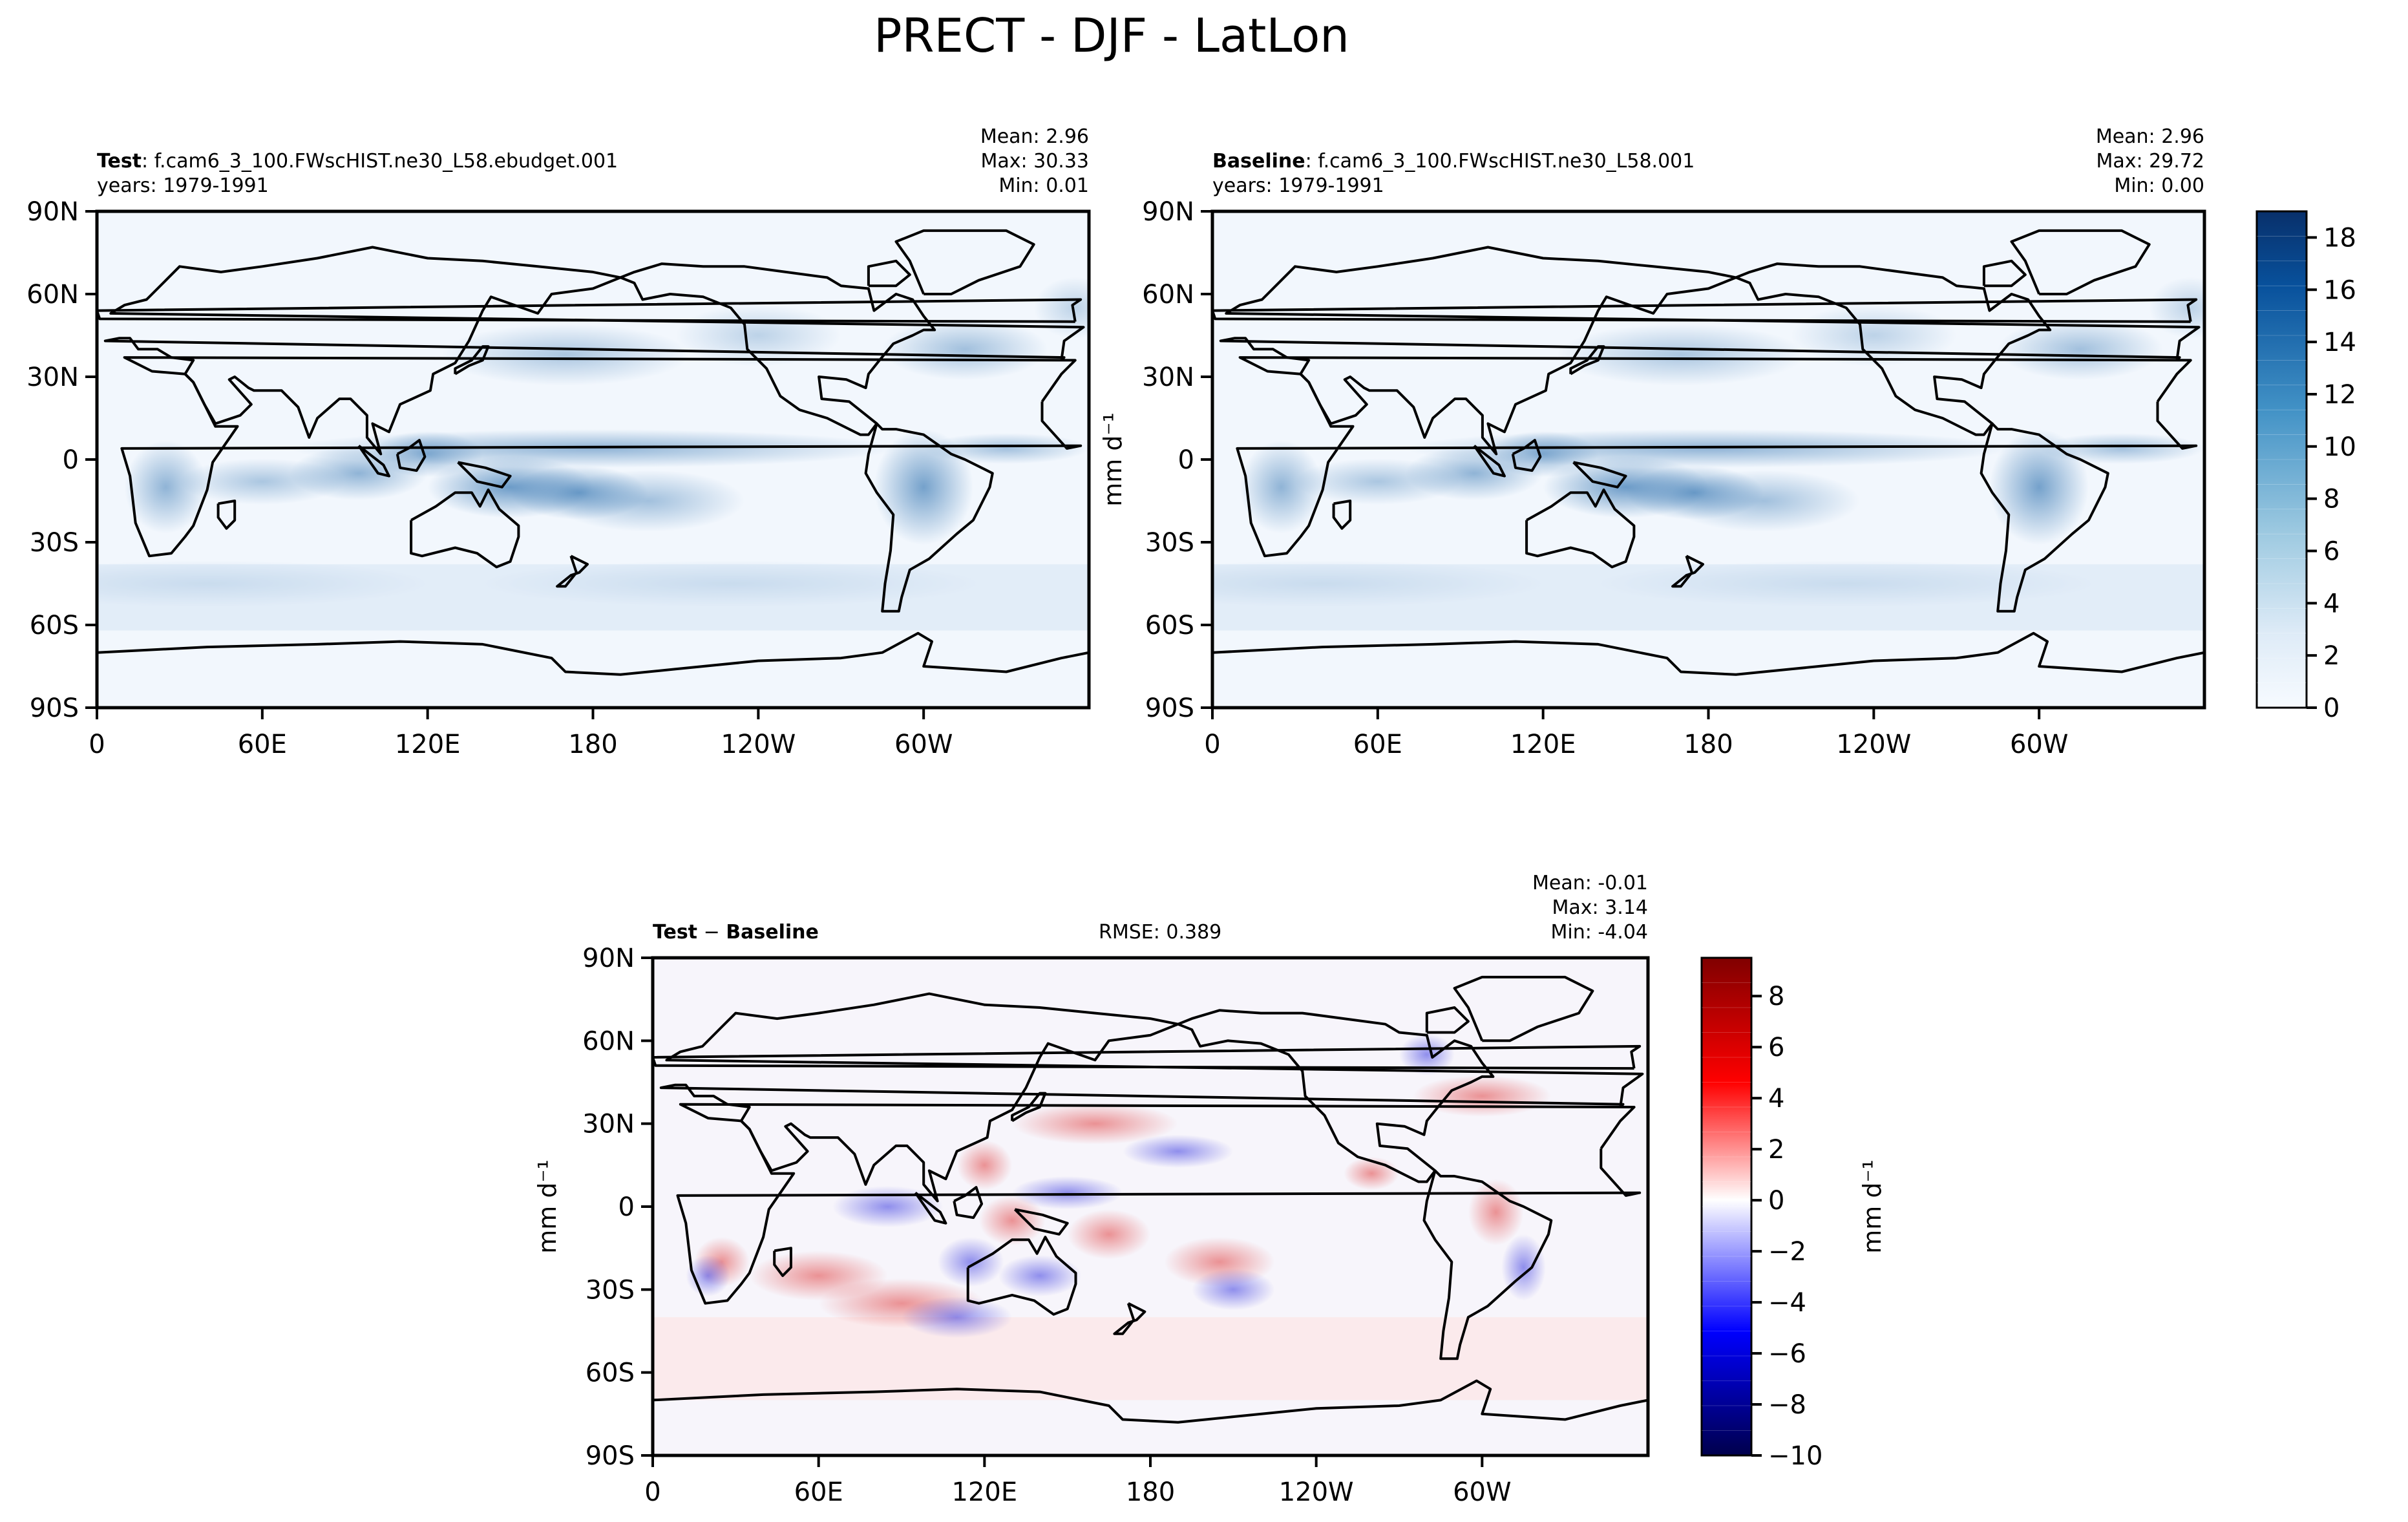  What do you see at coordinates (97, 744) in the screenshot?
I see `x-tick-label: 0` at bounding box center [97, 744].